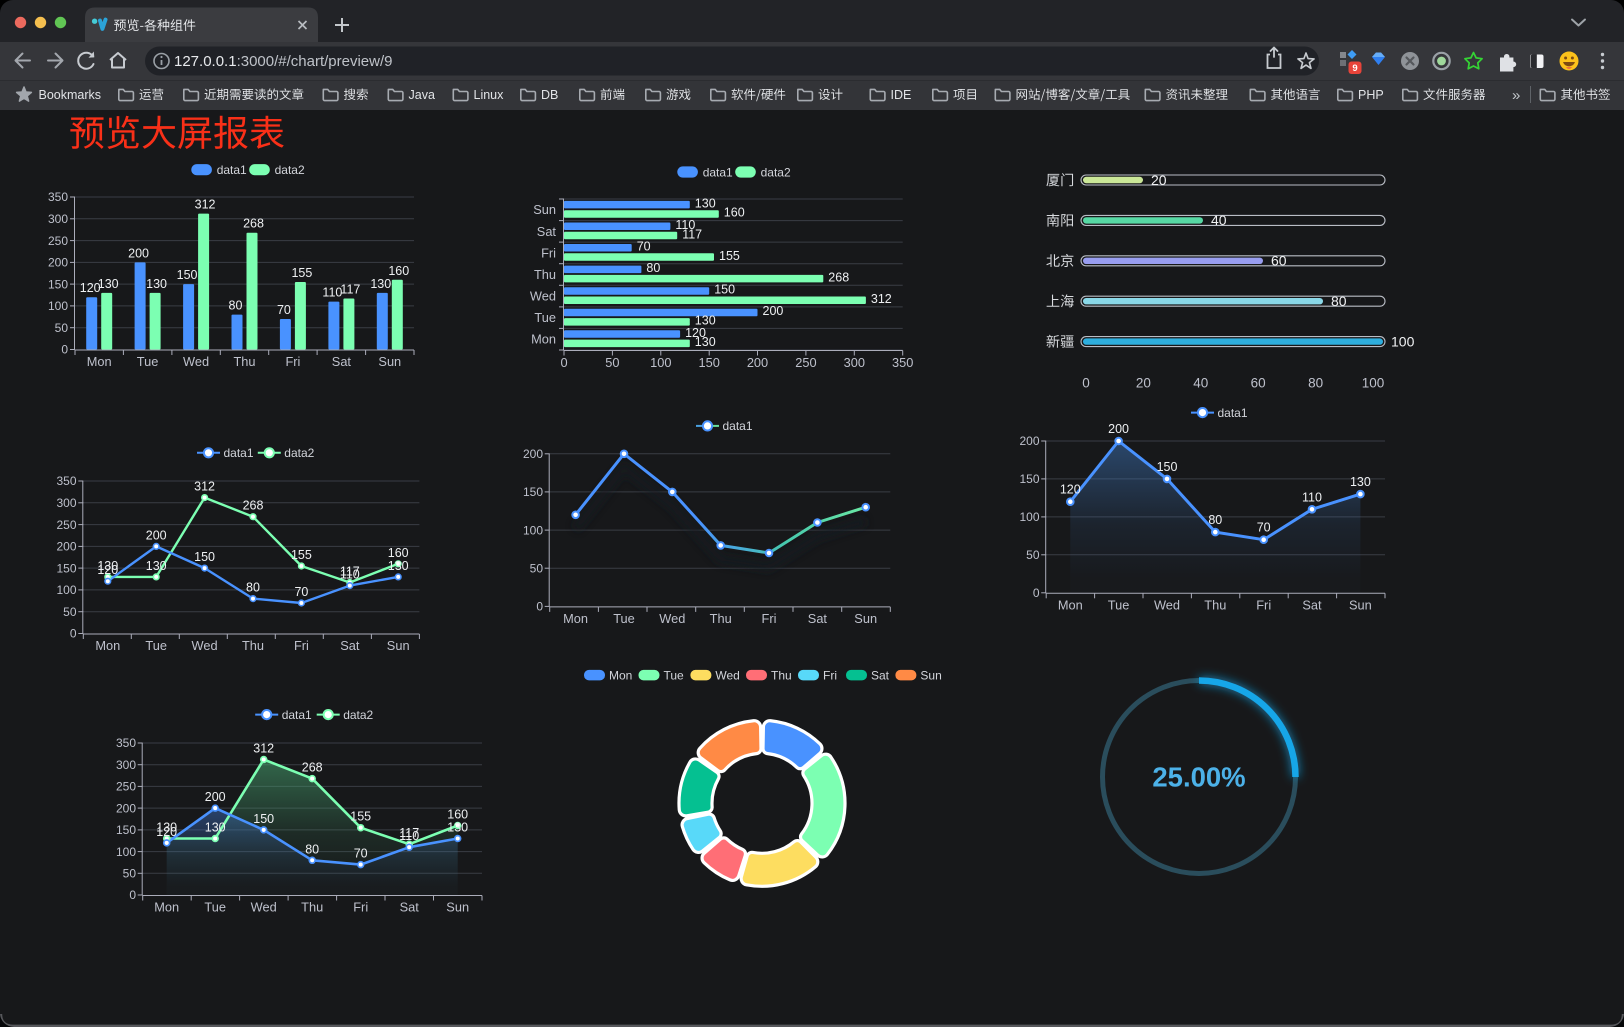  Describe the element at coordinates (301, 273) in the screenshot. I see `svg-text: 155` at that location.